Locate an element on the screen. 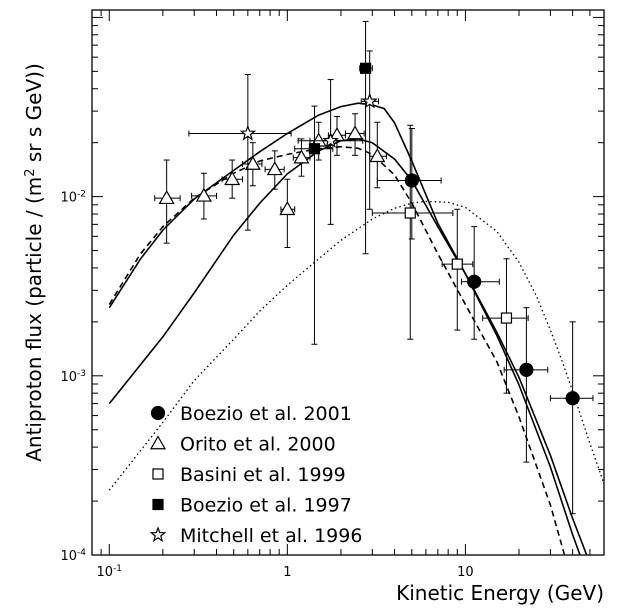 The image size is (627, 612). legend-label: Basini et al. 1999 is located at coordinates (263, 475).